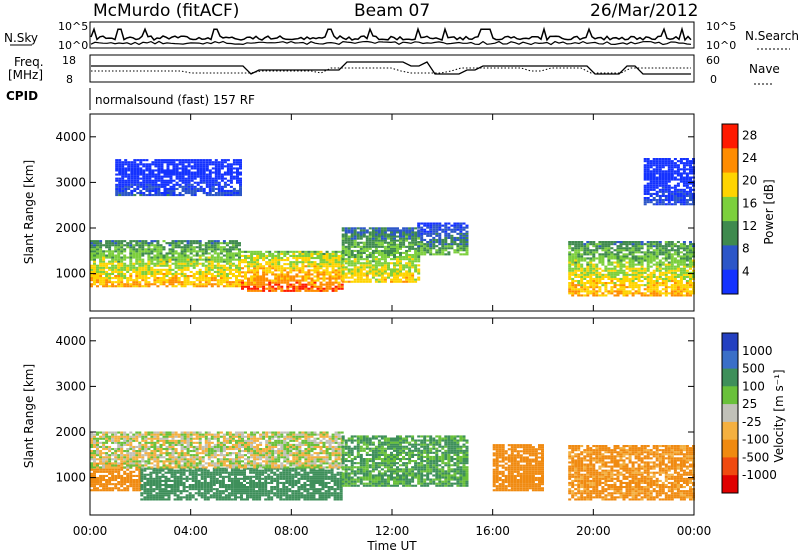  I want to click on freq-strip: Freq. [MHz] 18 8 60 0 Nave, so click(394, 70).